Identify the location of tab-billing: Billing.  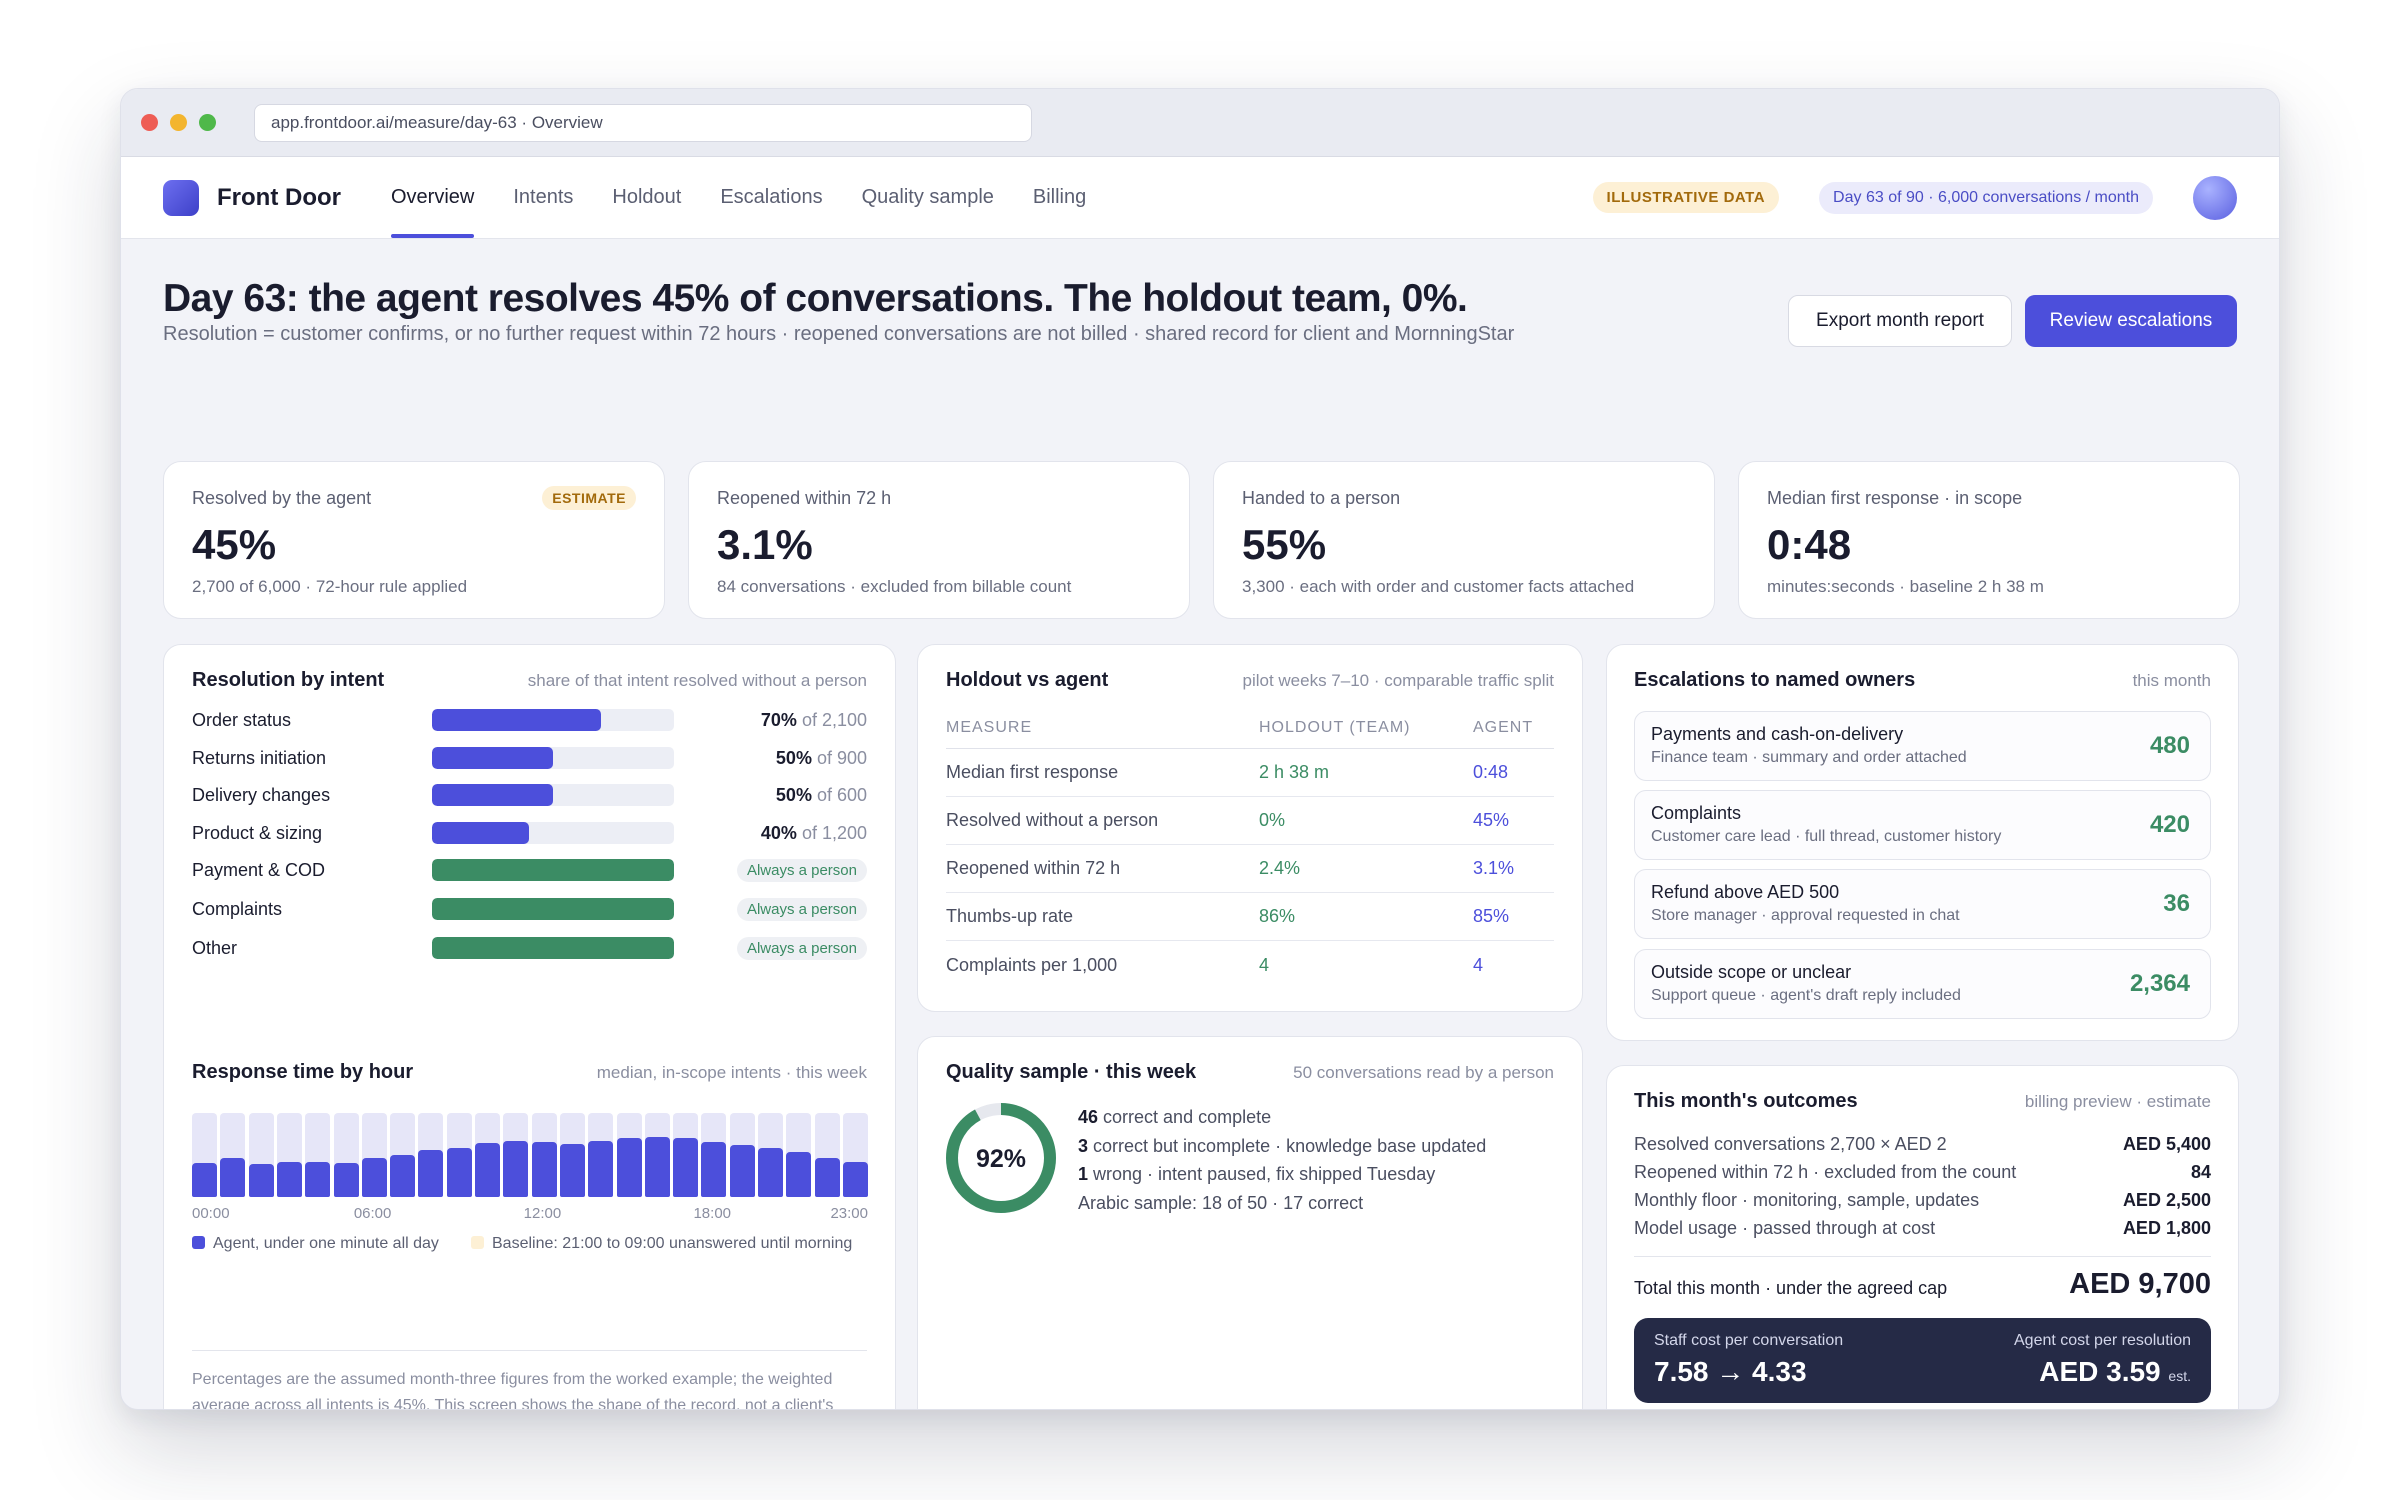
(1059, 197).